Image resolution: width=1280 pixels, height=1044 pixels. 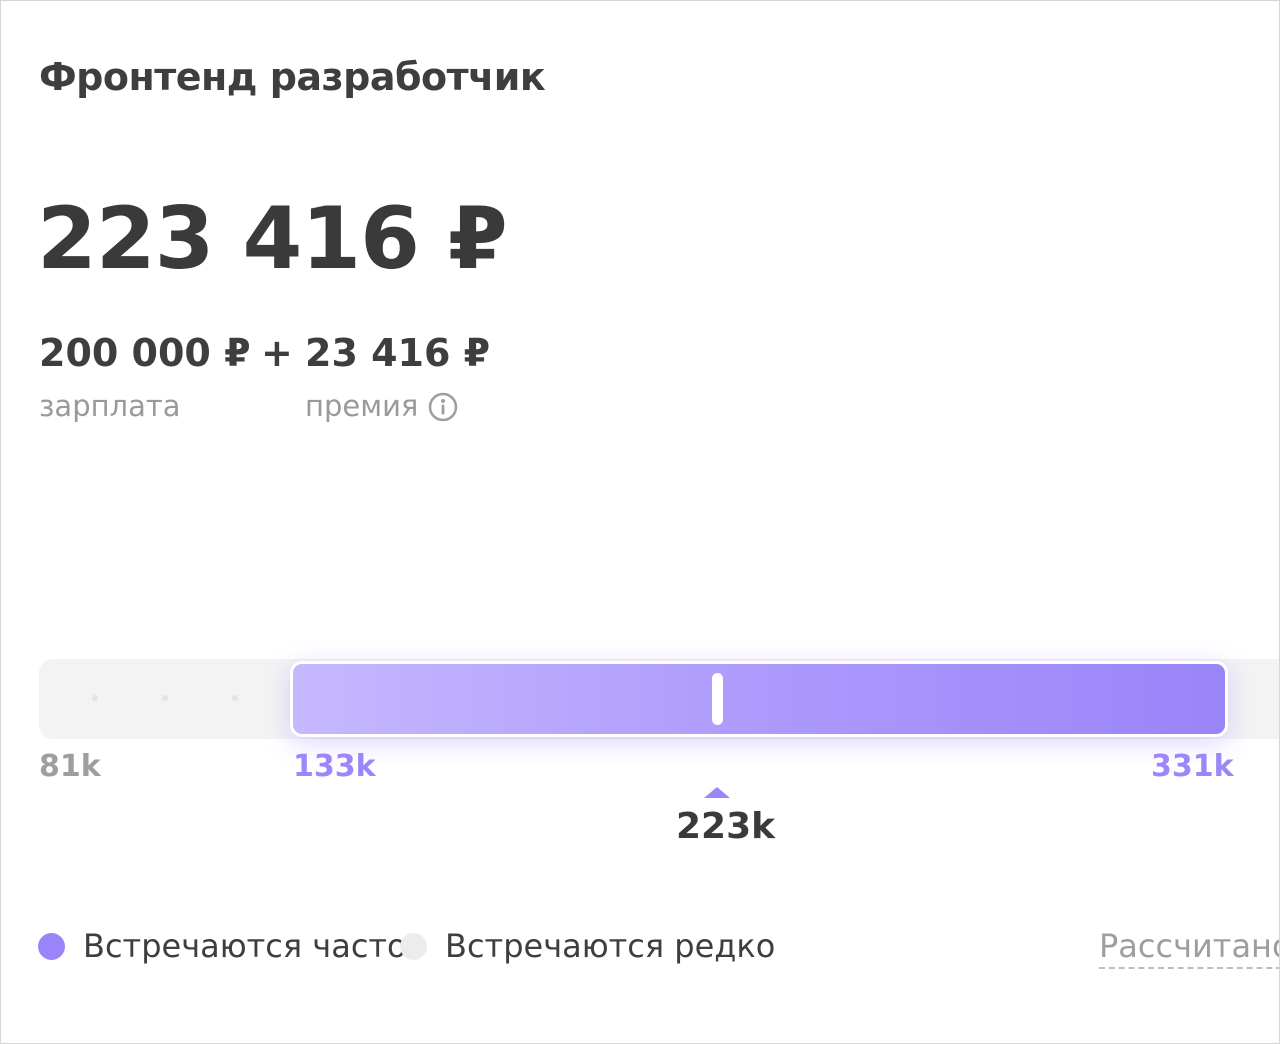 What do you see at coordinates (334, 766) in the screenshot?
I see `range-low-label: 133k` at bounding box center [334, 766].